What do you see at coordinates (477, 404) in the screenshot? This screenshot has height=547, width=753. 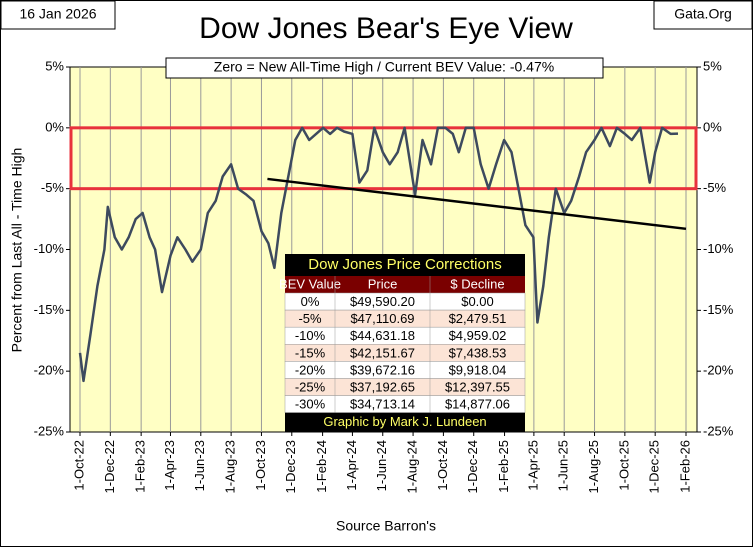 I see `table-cell: $14,877.06` at bounding box center [477, 404].